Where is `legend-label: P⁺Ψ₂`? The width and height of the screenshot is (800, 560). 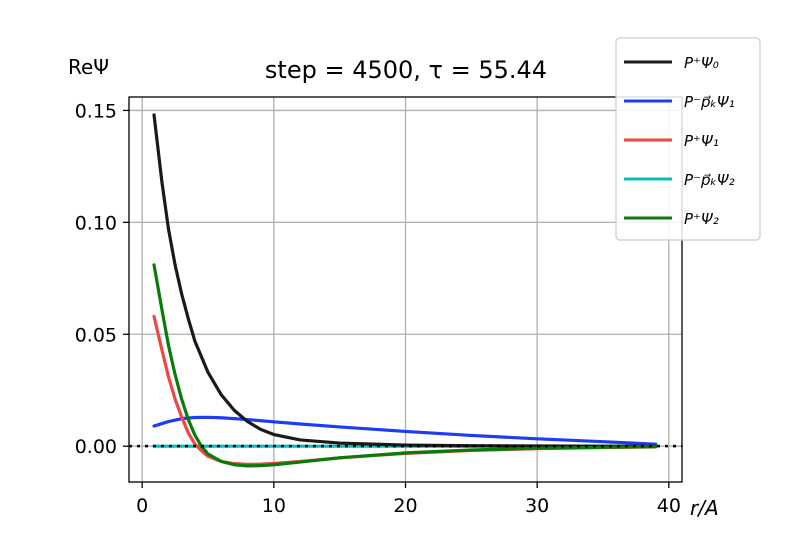
legend-label: P⁺Ψ₂ is located at coordinates (701, 219).